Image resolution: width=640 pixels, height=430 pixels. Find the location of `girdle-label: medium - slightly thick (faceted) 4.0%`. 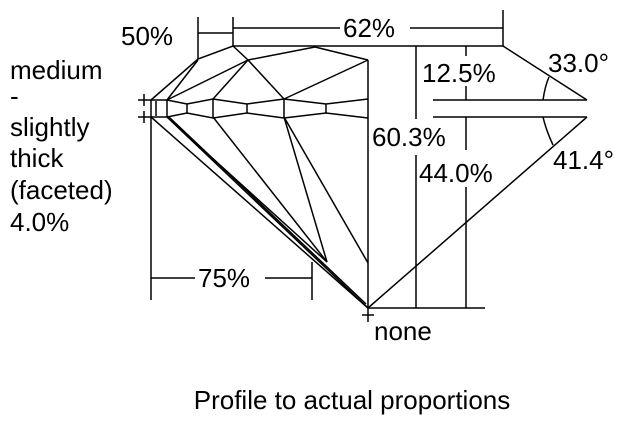

girdle-label: medium - slightly thick (faceted) 4.0% is located at coordinates (61, 146).